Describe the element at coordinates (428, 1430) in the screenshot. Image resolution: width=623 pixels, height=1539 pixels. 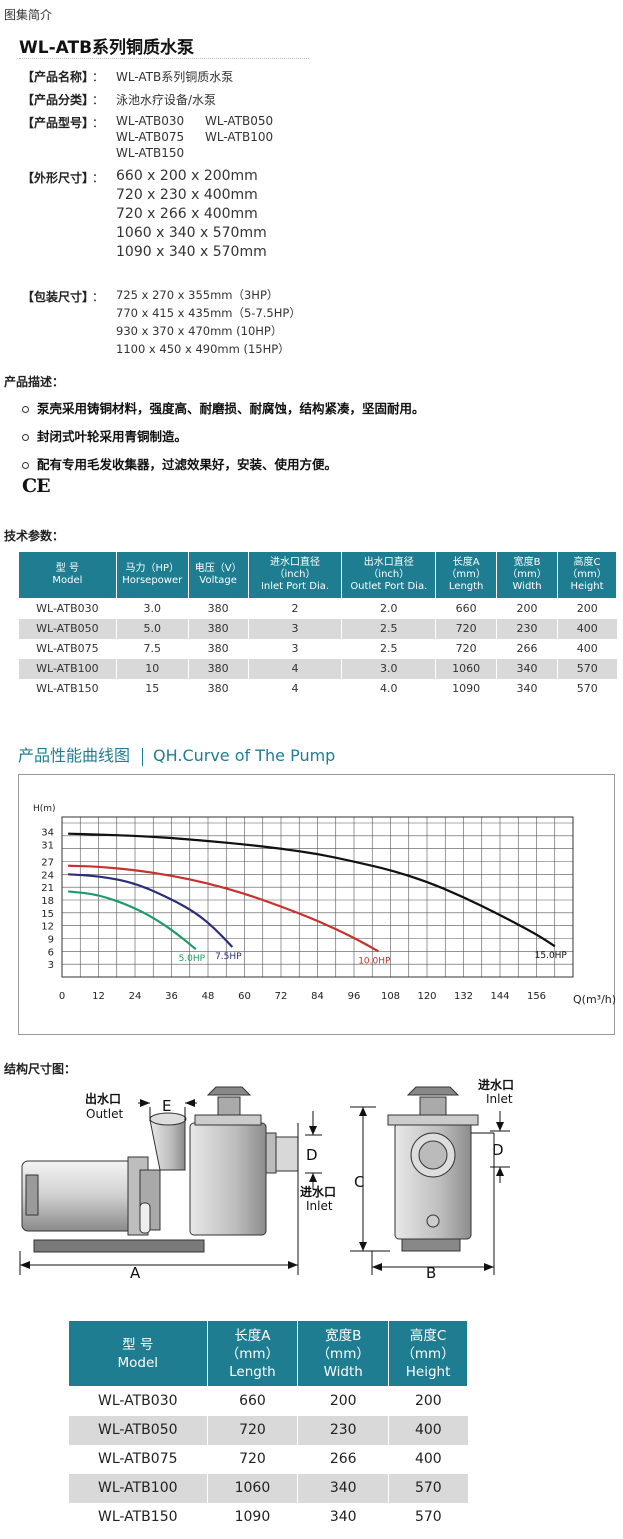
I see `table-cell: 400` at that location.